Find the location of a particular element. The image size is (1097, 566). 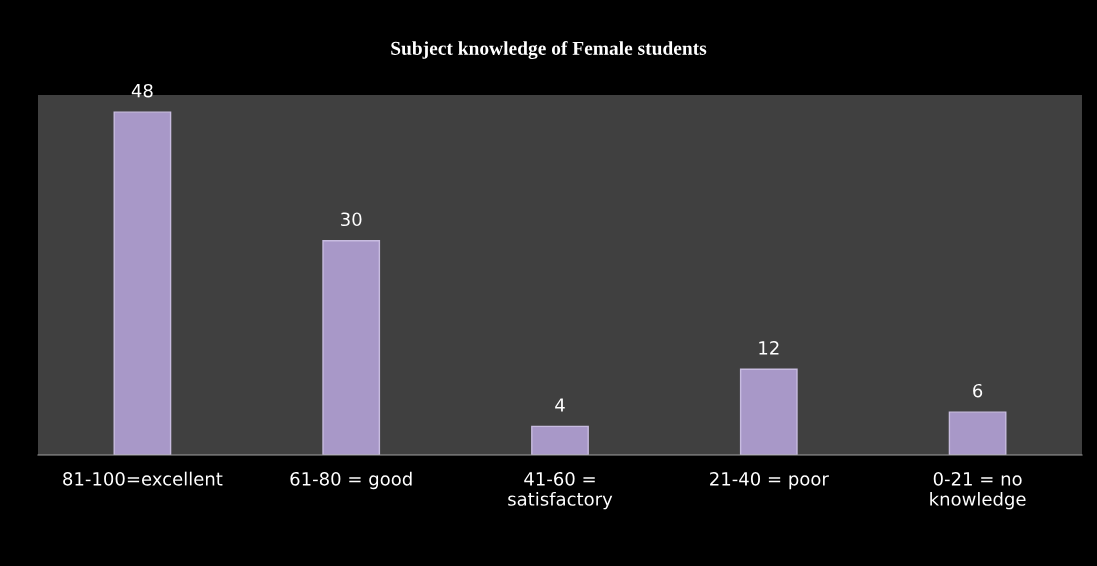

data-label: 48 is located at coordinates (142, 90).